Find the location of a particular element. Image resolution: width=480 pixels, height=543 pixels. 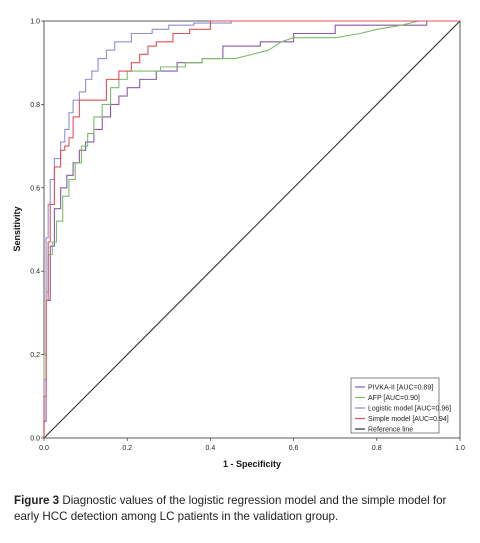

legend-entry-4: Reference line is located at coordinates (390, 430).